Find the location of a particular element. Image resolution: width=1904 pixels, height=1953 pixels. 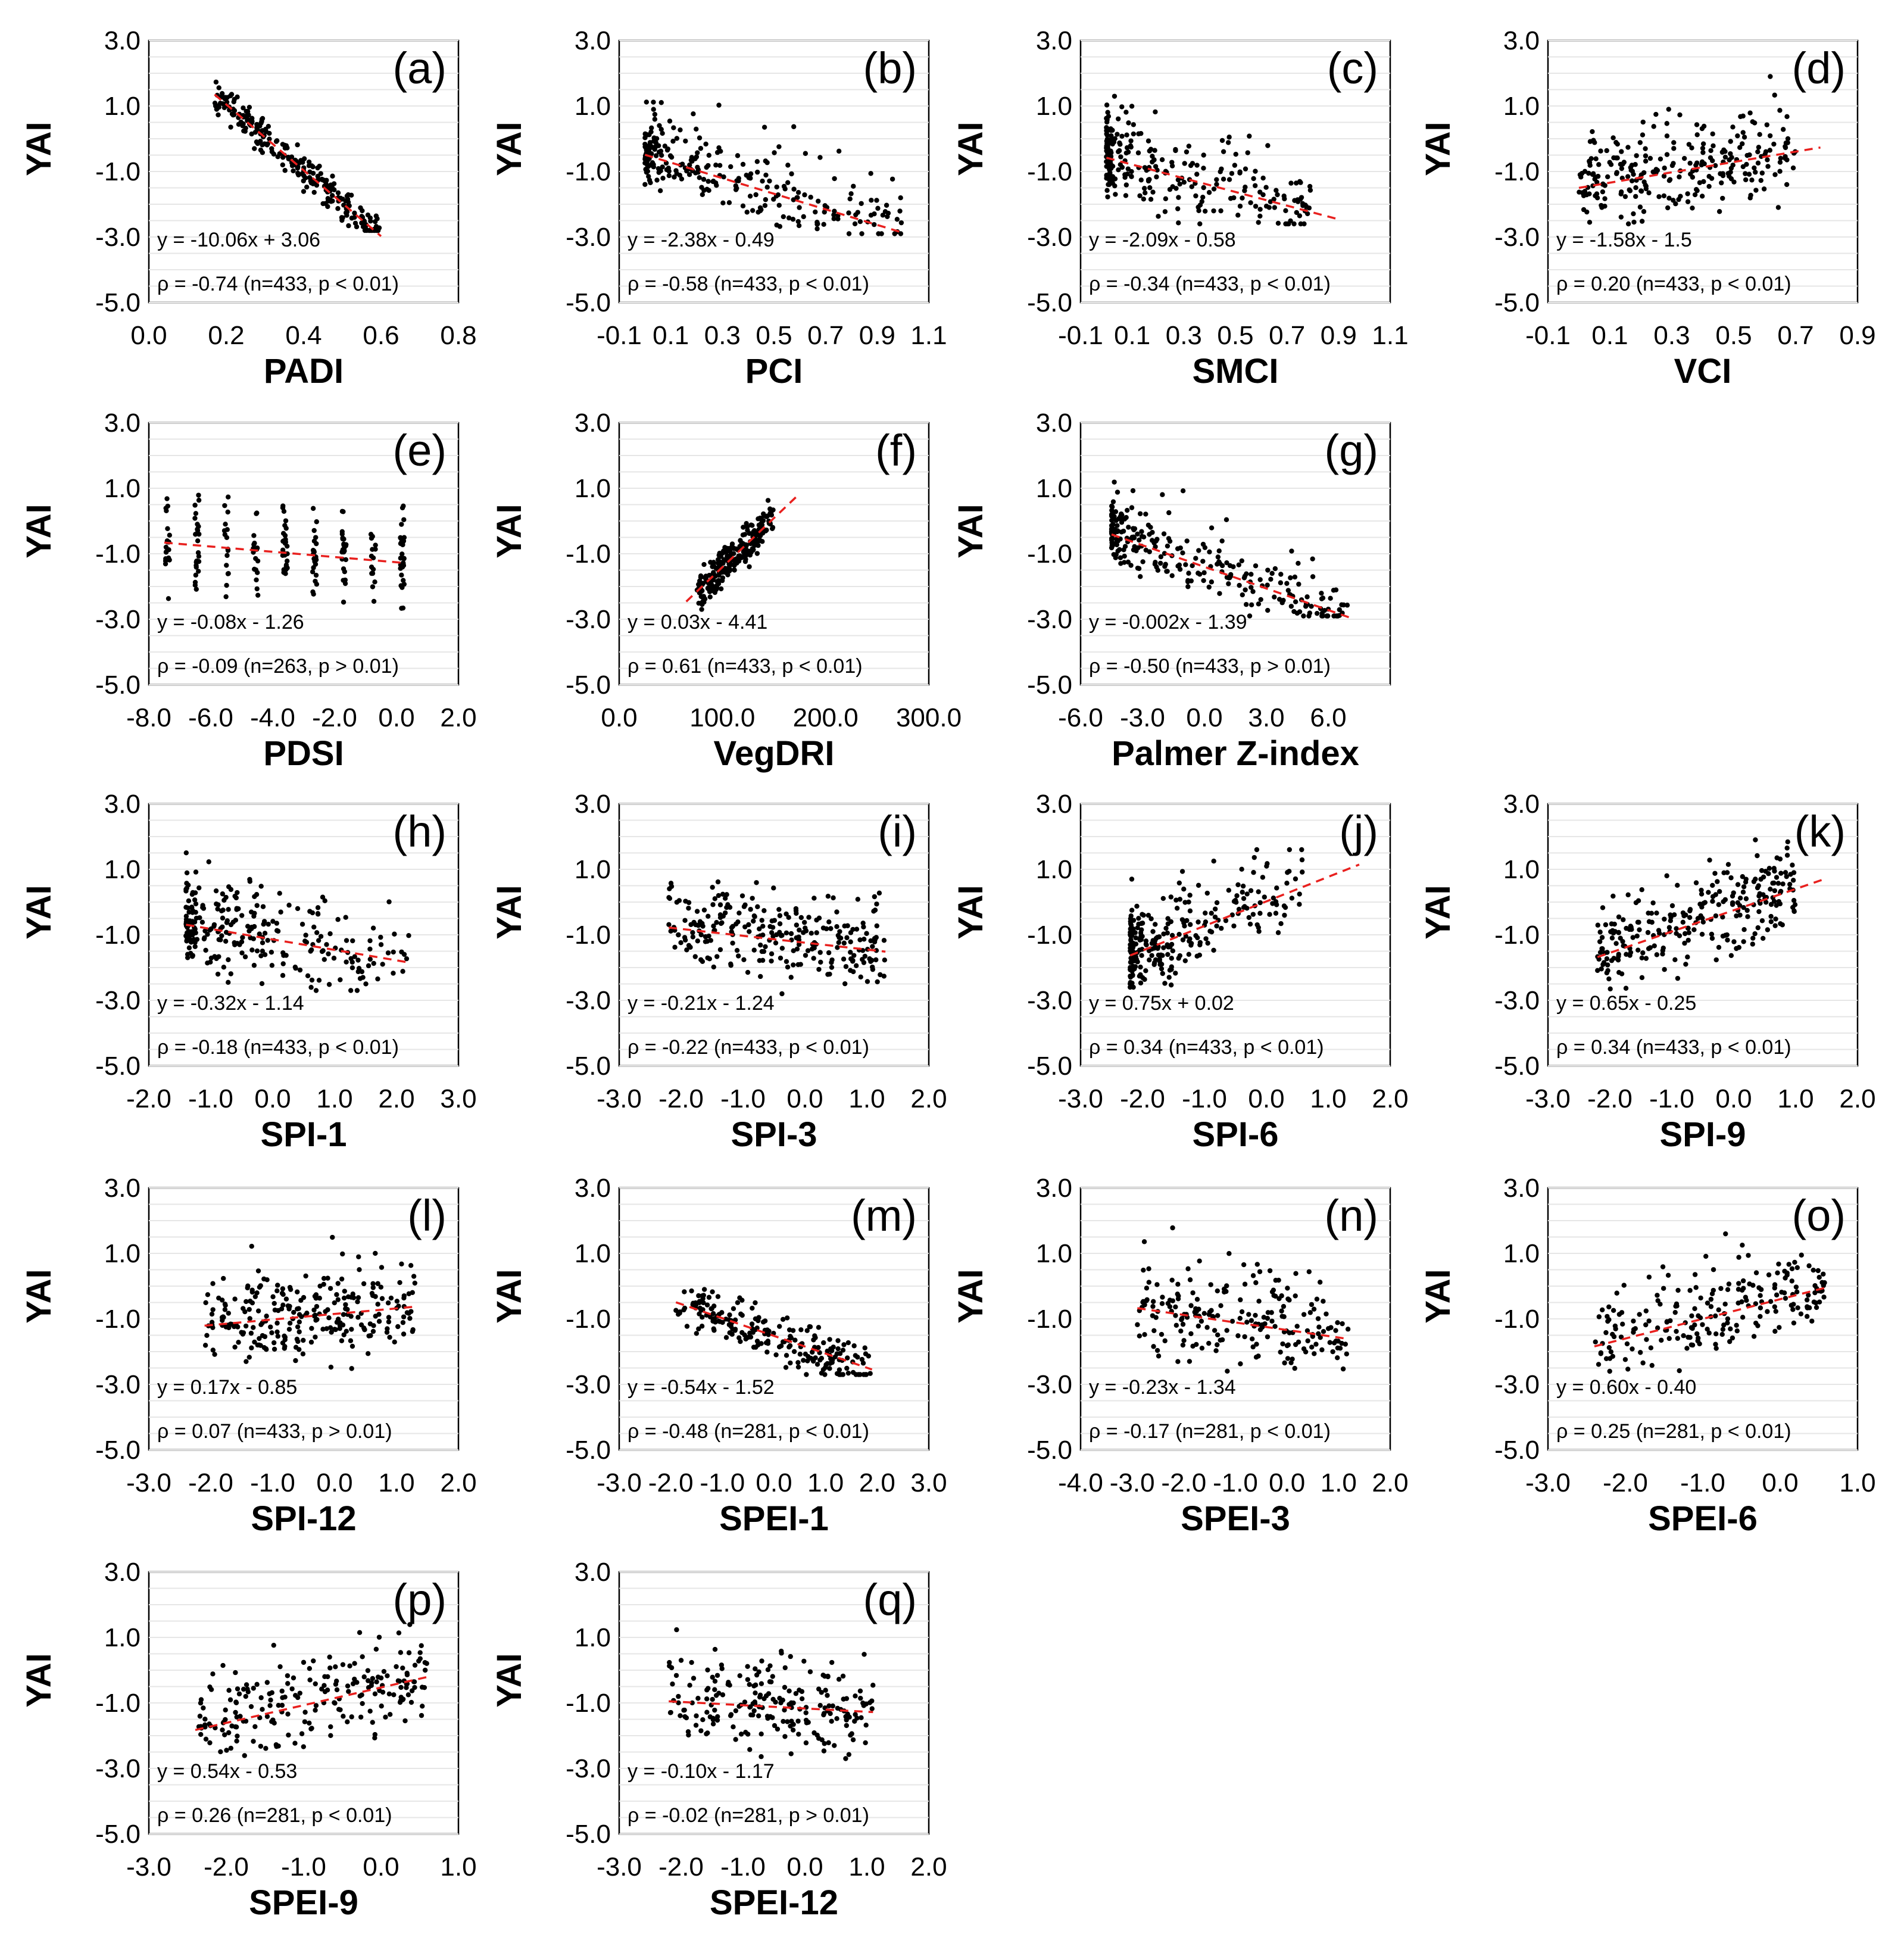

y-tick-label: 1.0 is located at coordinates (122, 869).